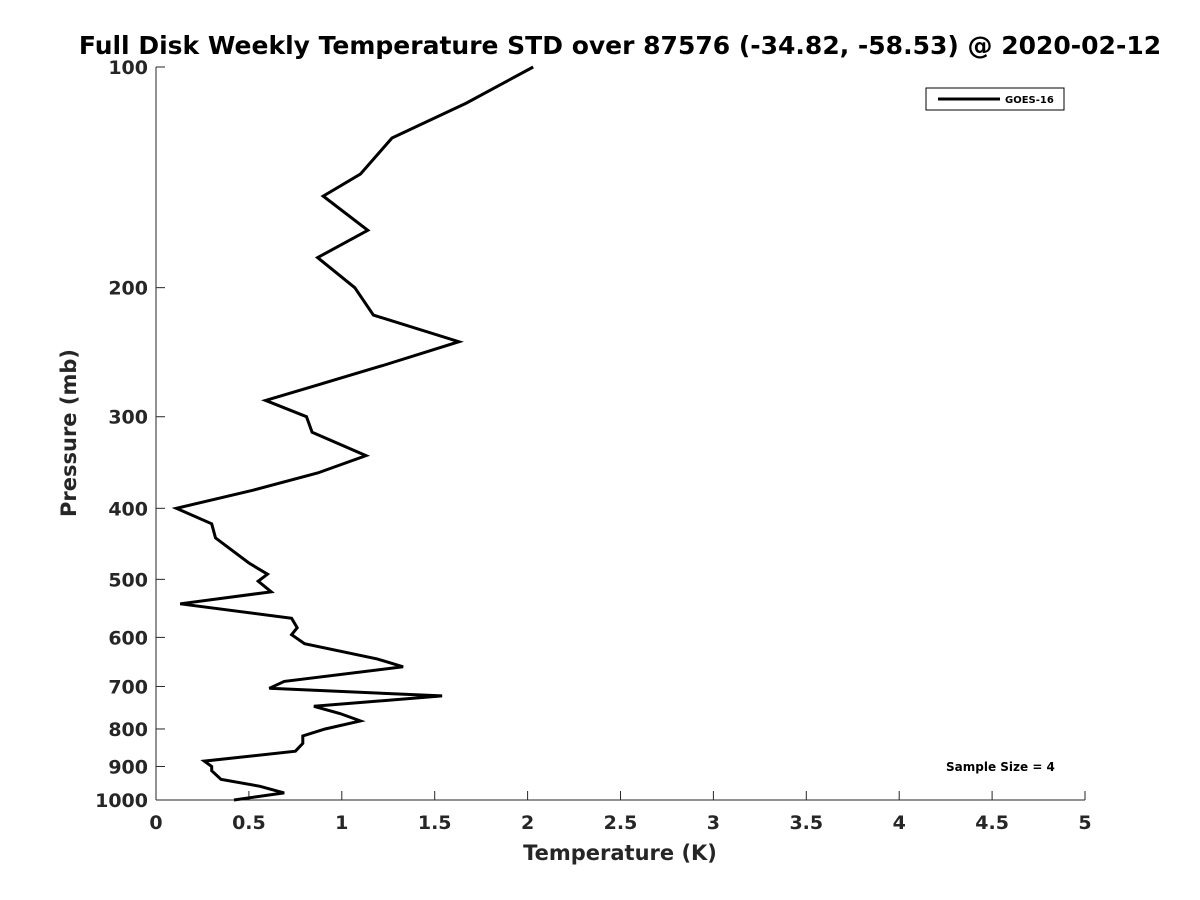 The image size is (1200, 900). I want to click on x-tick-label: 5, so click(1084, 823).